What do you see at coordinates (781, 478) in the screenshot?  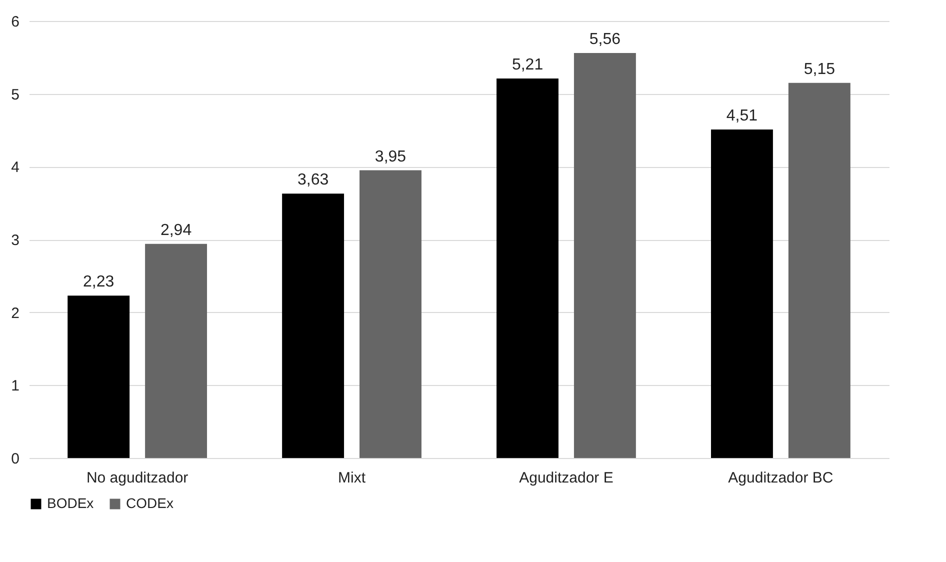 I see `x-tick-label: Aguditzador BC` at bounding box center [781, 478].